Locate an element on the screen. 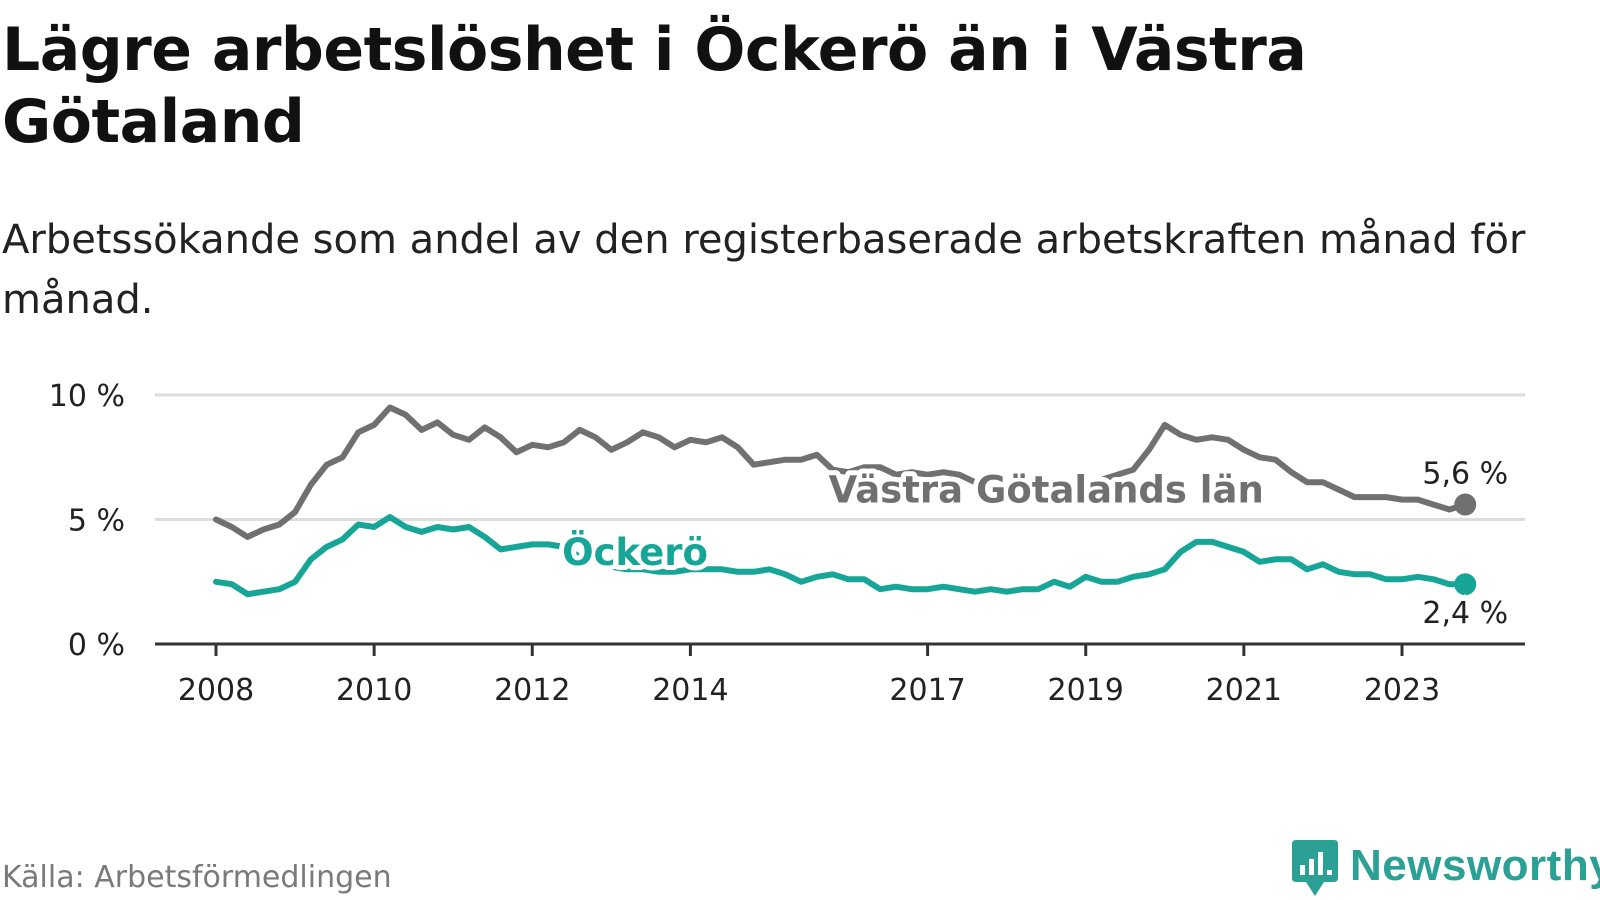 Image resolution: width=1600 pixels, height=900 pixels. newsworthy-logo-icon is located at coordinates (1315, 868).